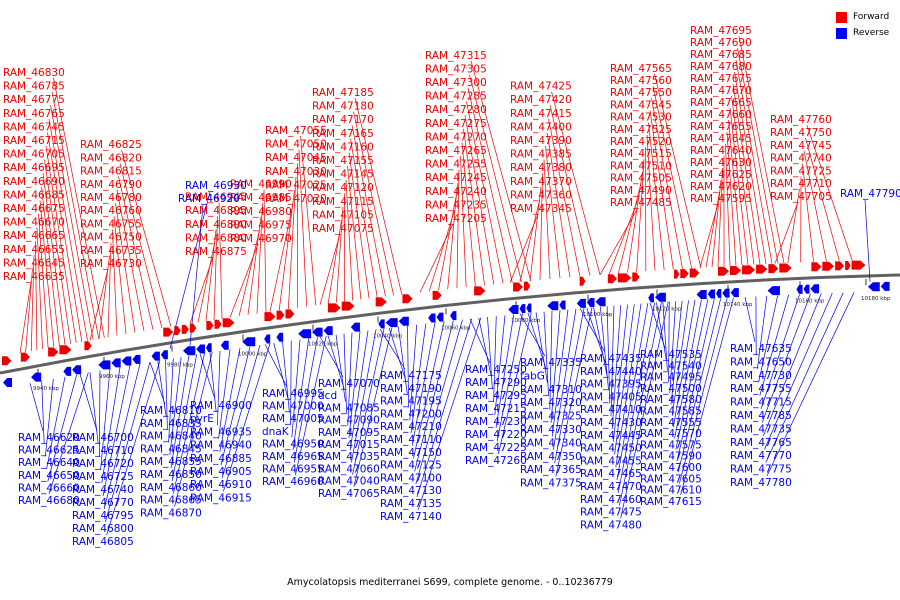 The width and height of the screenshot is (900, 600). What do you see at coordinates (202, 419) in the screenshot?
I see `reverse-gene-label: pyrE` at bounding box center [202, 419].